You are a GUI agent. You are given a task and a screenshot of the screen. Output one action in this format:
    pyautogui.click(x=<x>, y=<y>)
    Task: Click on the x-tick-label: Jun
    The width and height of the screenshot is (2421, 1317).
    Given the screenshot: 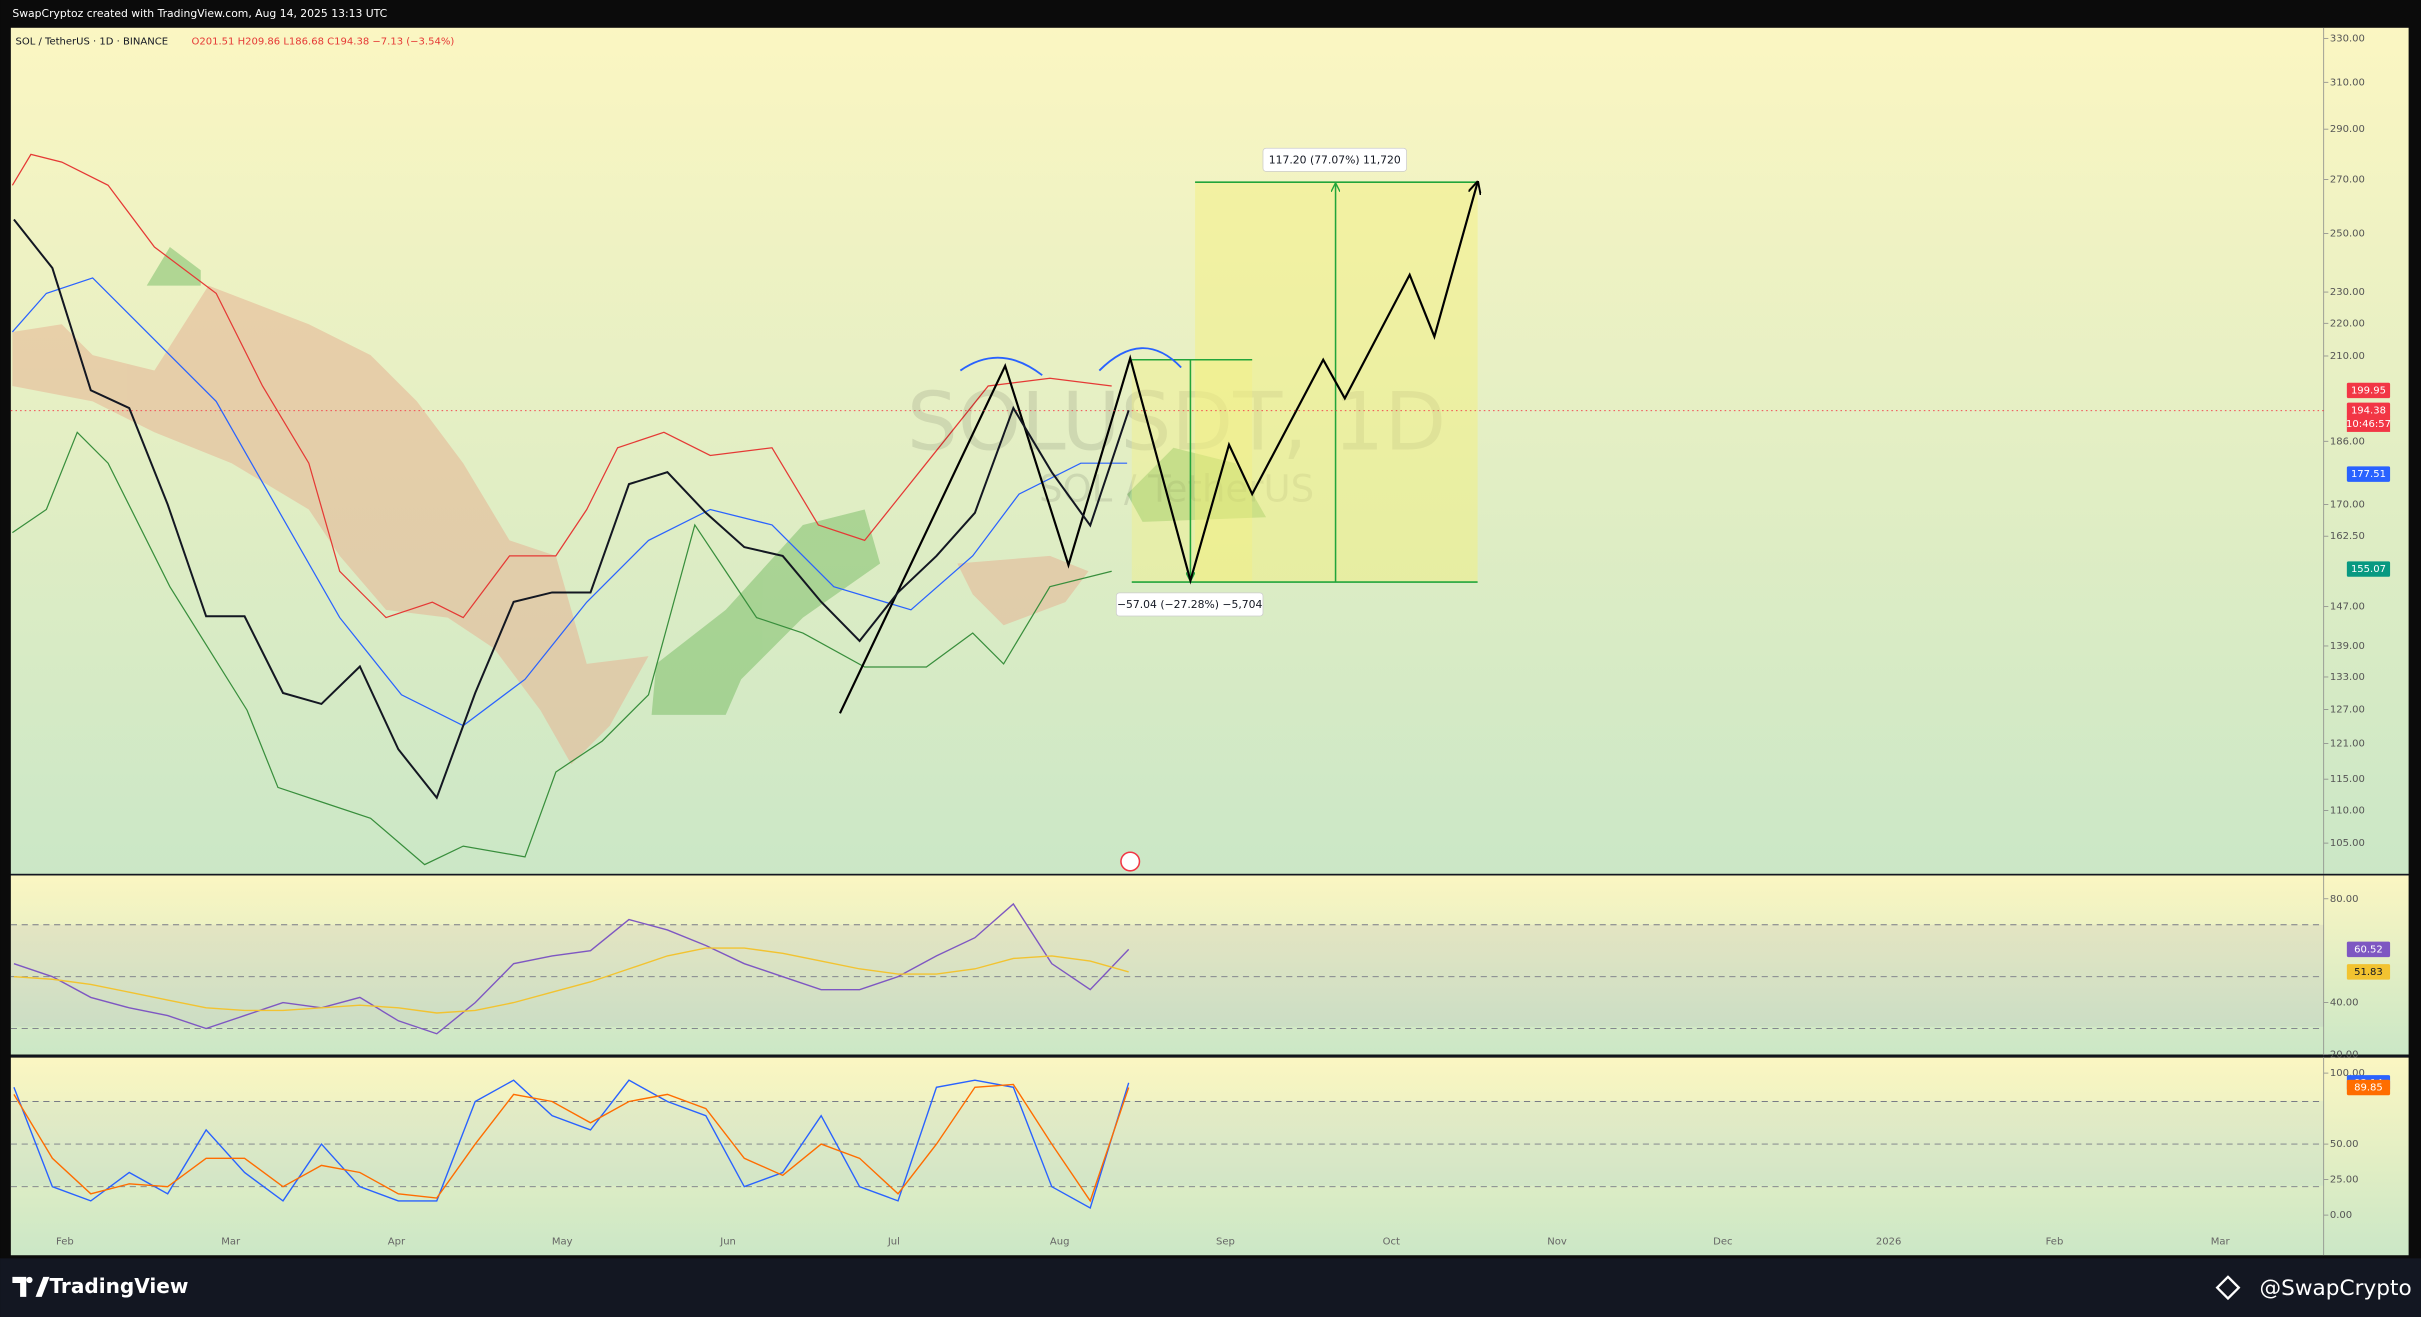 What is the action you would take?
    pyautogui.click(x=727, y=1241)
    